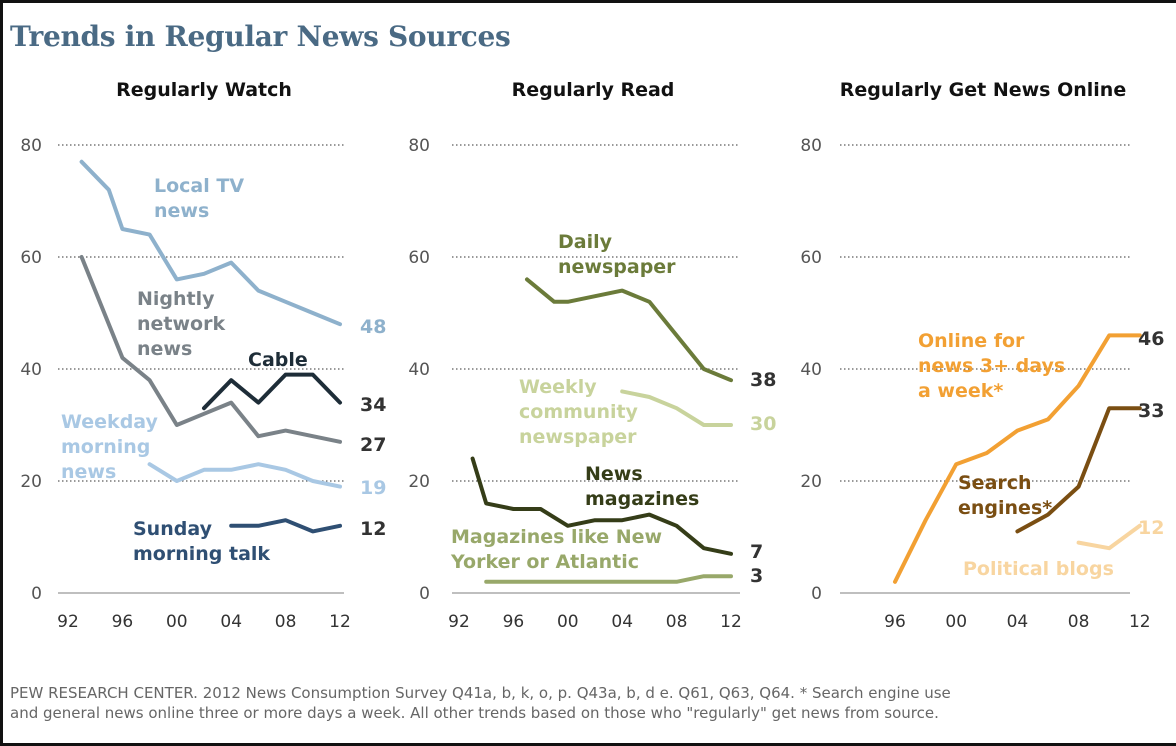 The width and height of the screenshot is (1176, 746). Describe the element at coordinates (204, 90) in the screenshot. I see `panel-title: Regularly Watch` at that location.